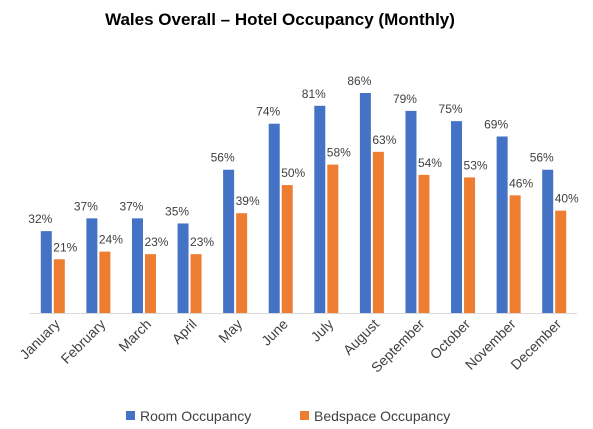 Image resolution: width=593 pixels, height=429 pixels. What do you see at coordinates (130, 415) in the screenshot?
I see `legend-swatch-room` at bounding box center [130, 415].